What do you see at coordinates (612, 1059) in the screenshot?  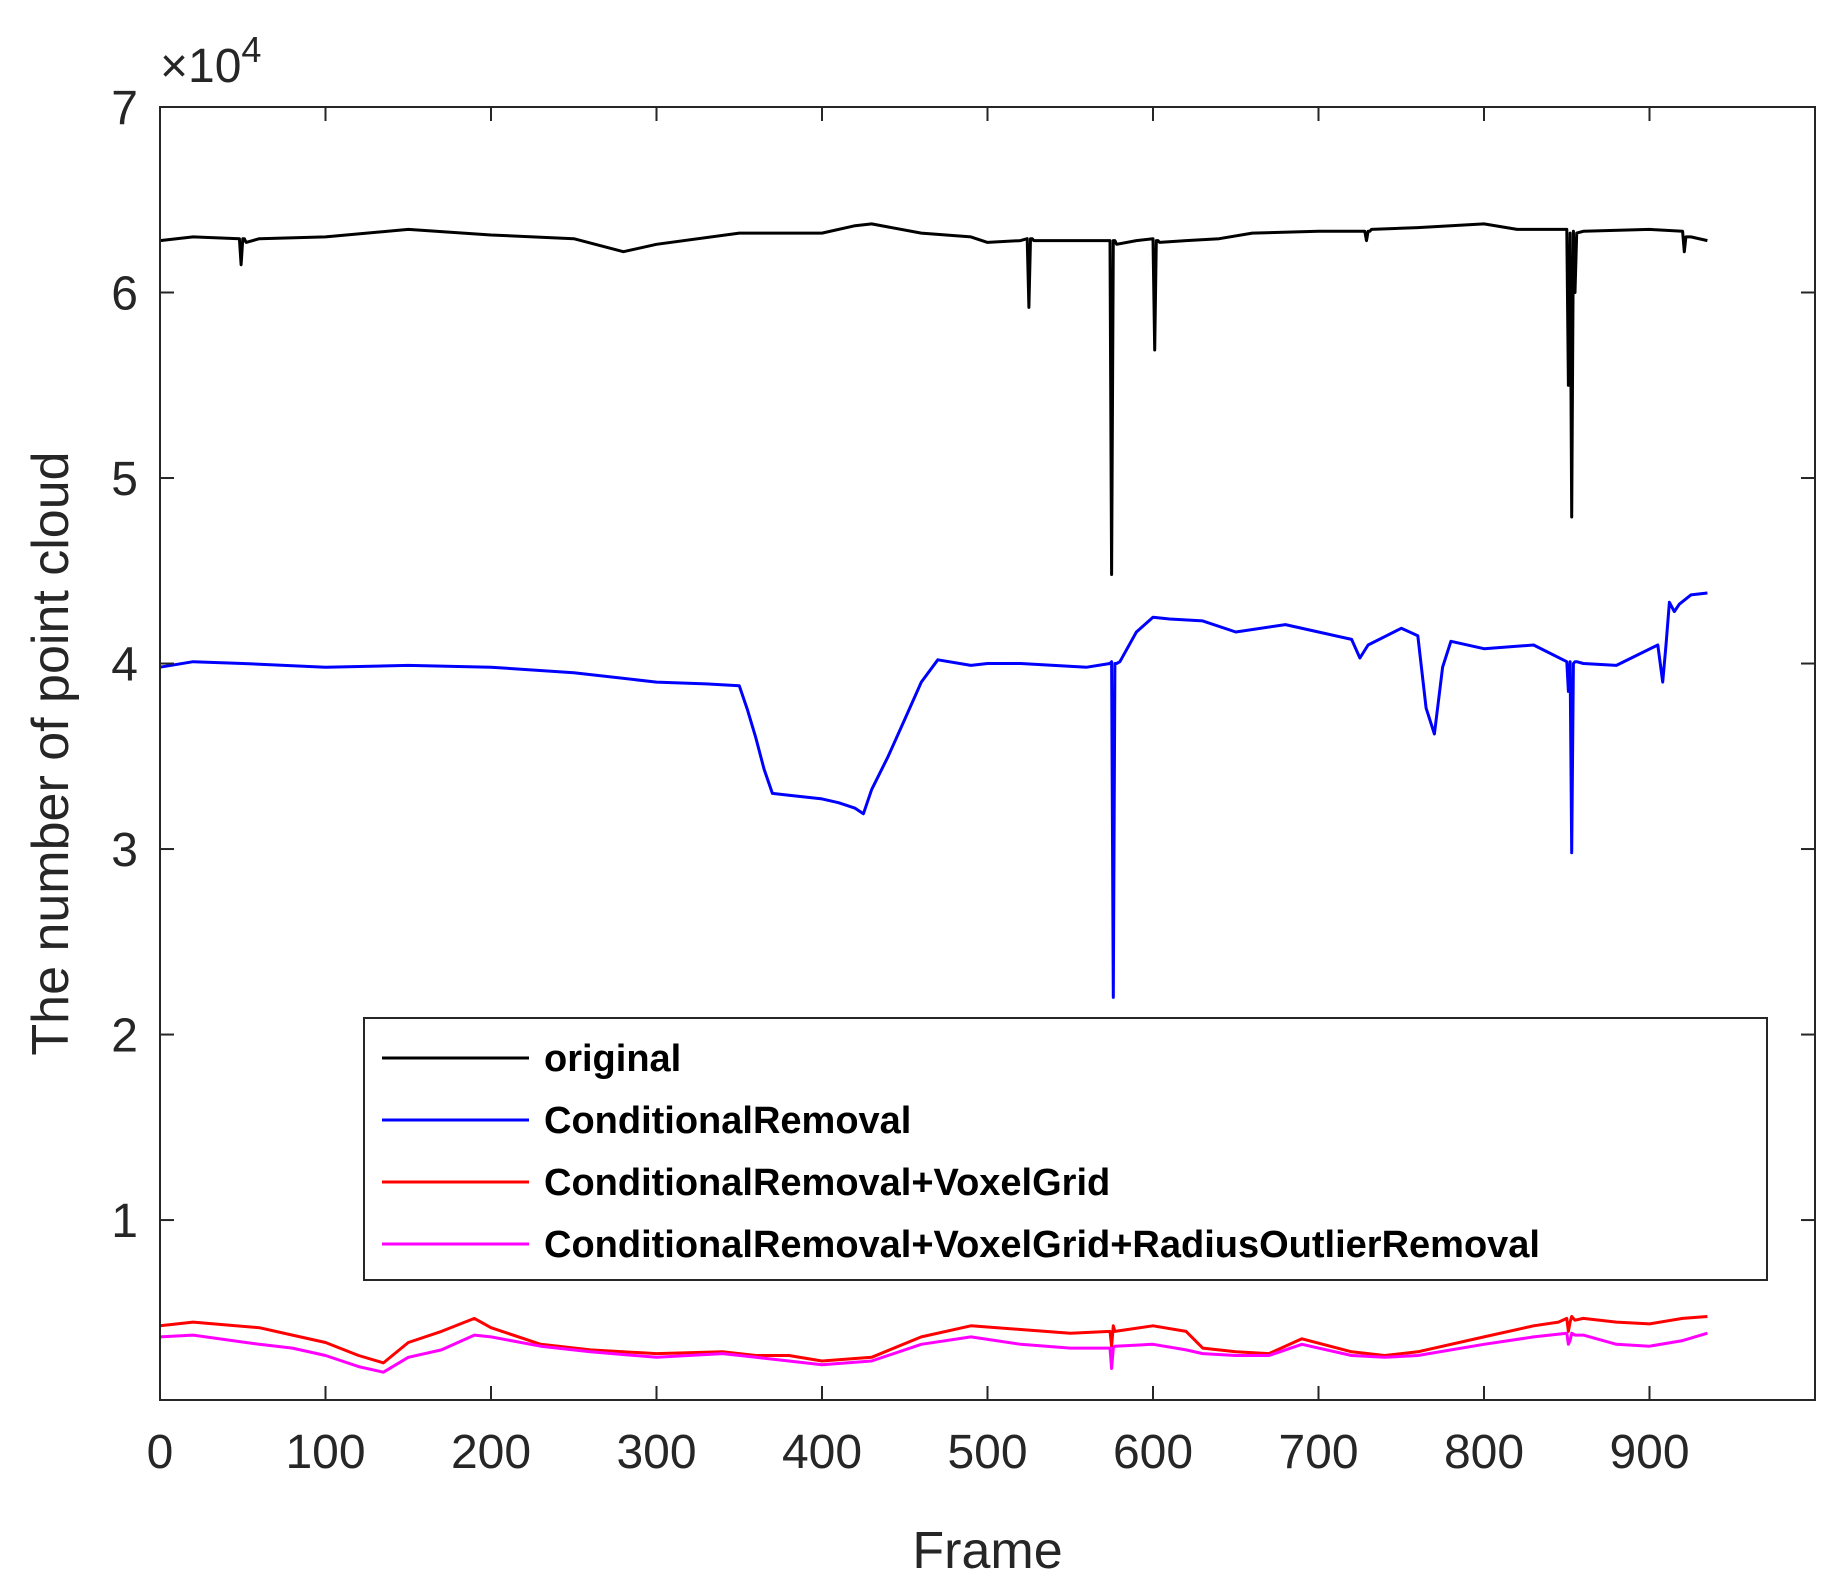 I see `legend-label: original` at bounding box center [612, 1059].